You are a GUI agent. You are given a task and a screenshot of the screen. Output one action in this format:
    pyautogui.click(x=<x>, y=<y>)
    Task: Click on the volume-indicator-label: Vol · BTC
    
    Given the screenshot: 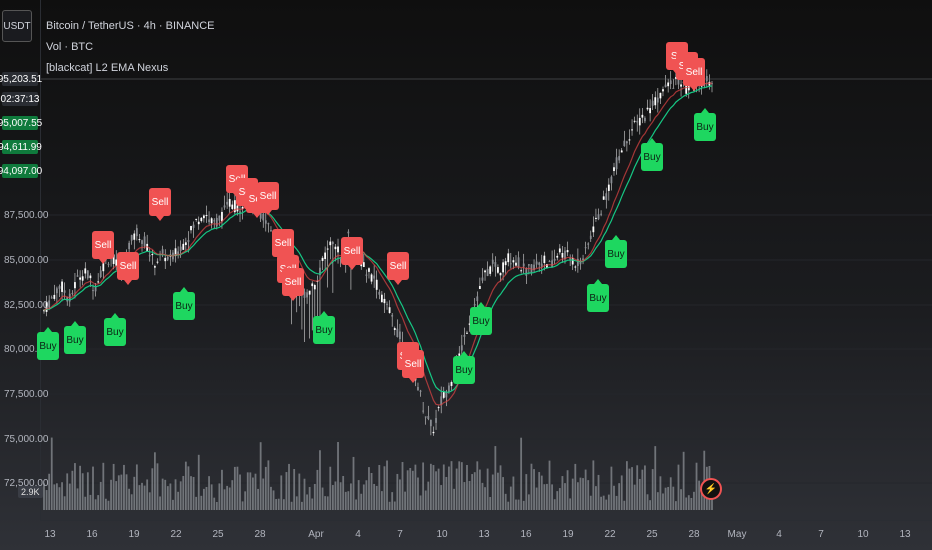 What is the action you would take?
    pyautogui.click(x=70, y=47)
    